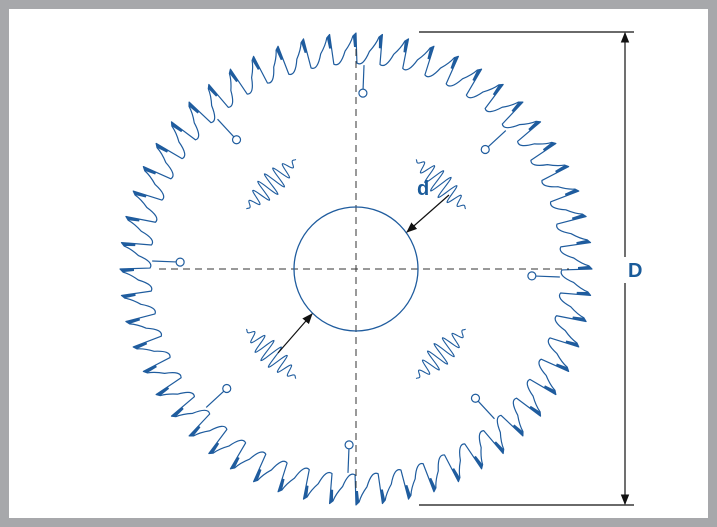  I want to click on bore-arrow-lower, so click(295, 333).